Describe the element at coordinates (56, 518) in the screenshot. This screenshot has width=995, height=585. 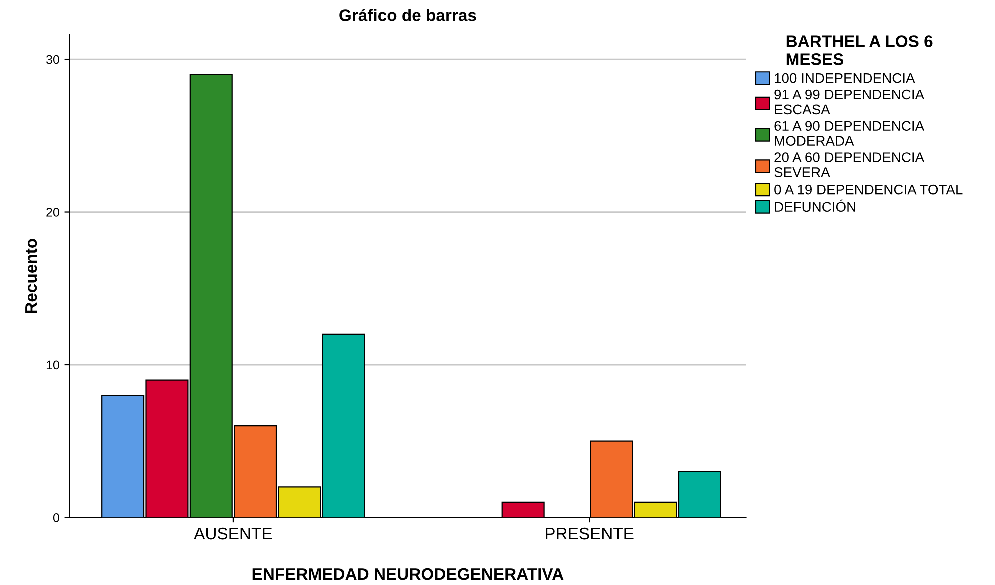
I see `y-tick-label: 0` at that location.